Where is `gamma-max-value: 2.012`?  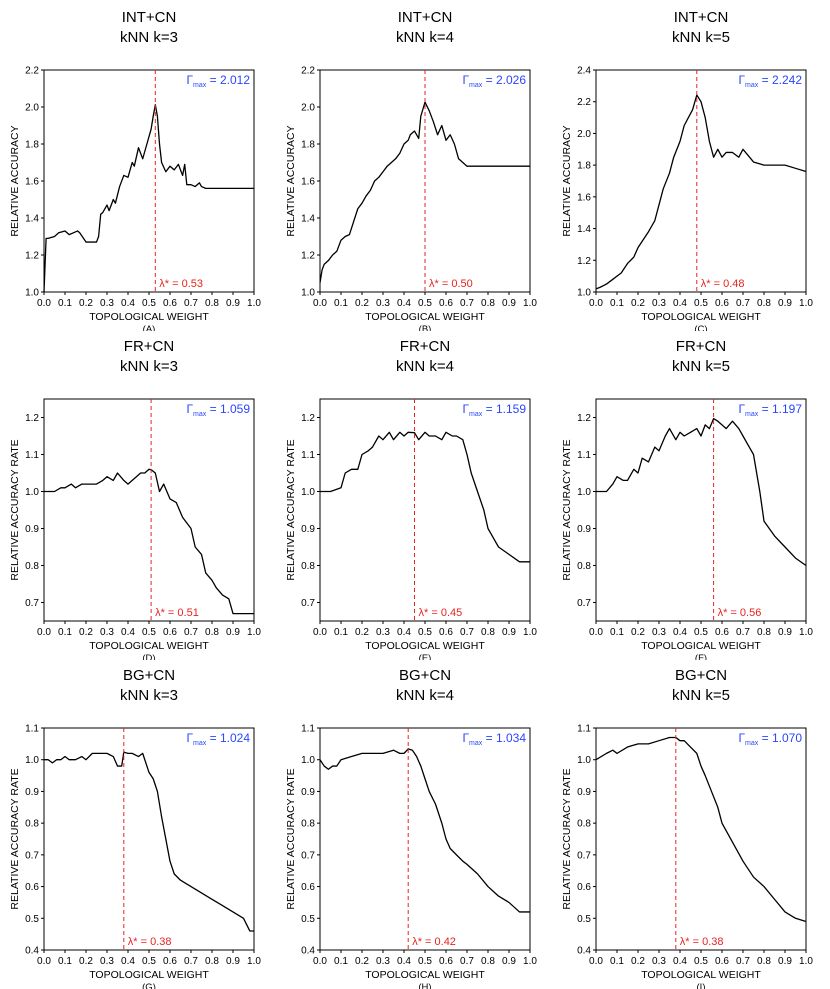 gamma-max-value: 2.012 is located at coordinates (235, 80).